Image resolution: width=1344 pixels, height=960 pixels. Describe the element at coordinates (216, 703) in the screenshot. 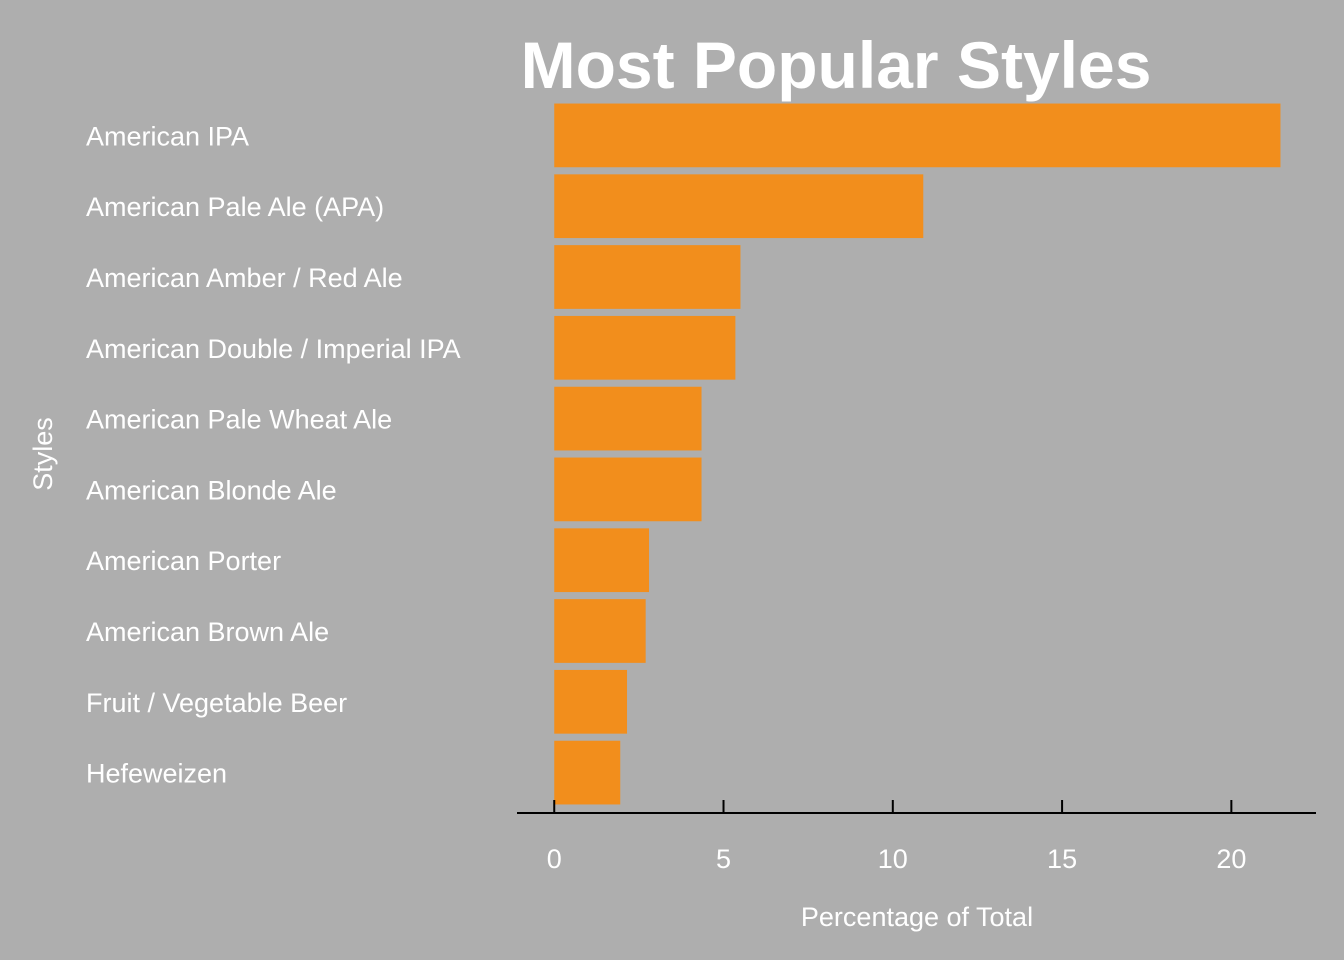

I see `category-label-9: Fruit / Vegetable Beer` at that location.